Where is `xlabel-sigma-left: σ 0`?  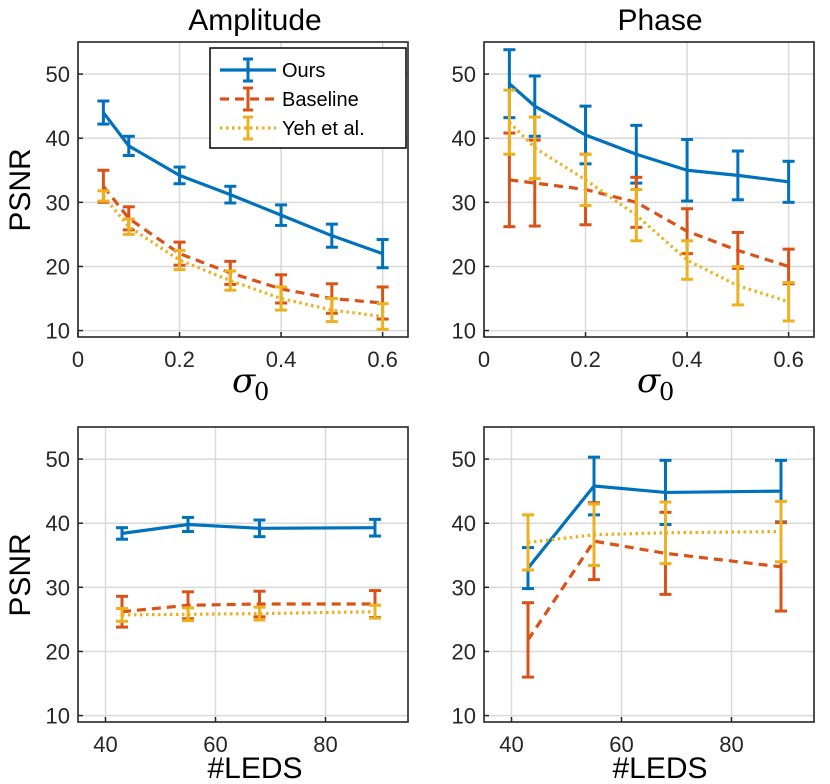 xlabel-sigma-left: σ 0 is located at coordinates (250, 383).